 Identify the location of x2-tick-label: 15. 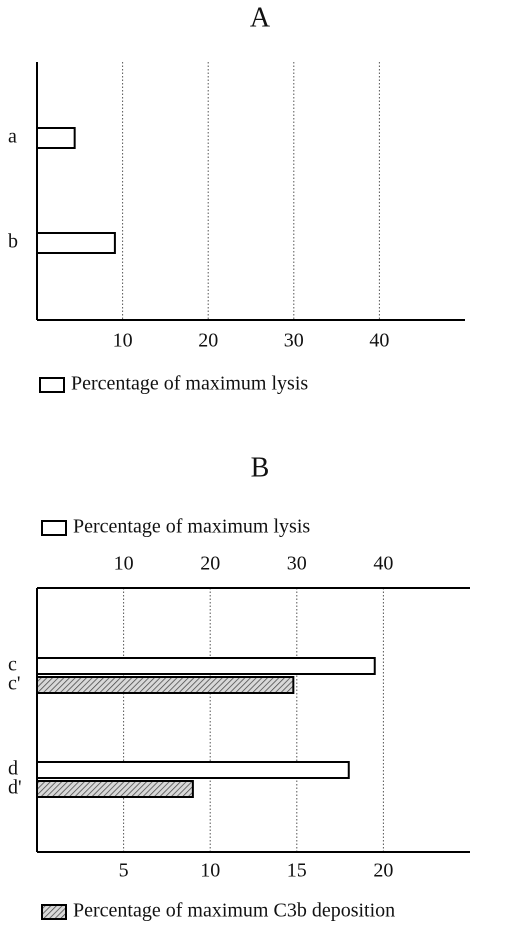
(297, 871).